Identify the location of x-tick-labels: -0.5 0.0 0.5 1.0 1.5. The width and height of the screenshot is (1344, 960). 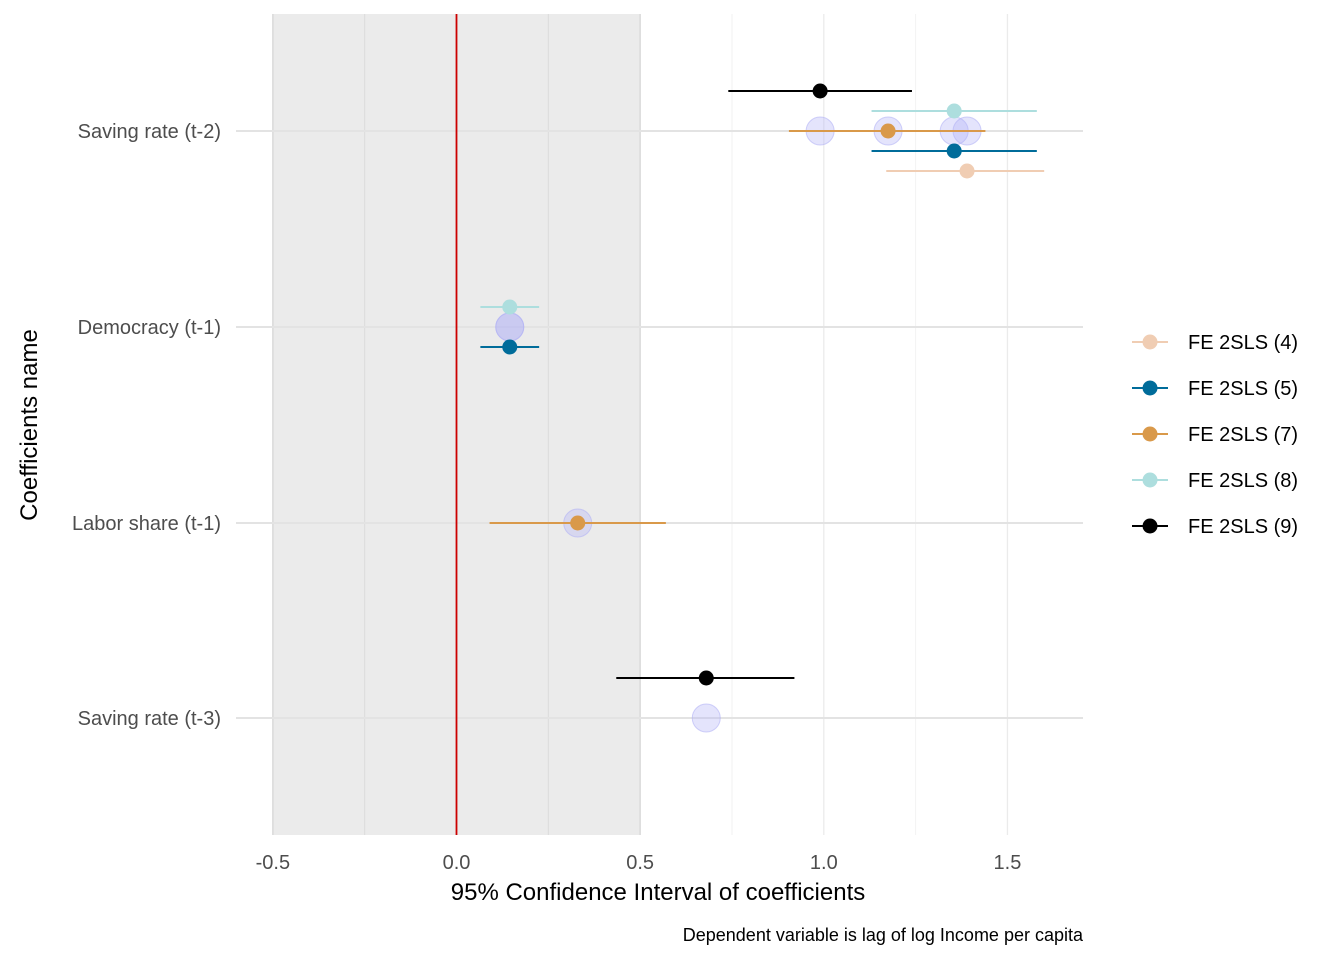
(639, 863).